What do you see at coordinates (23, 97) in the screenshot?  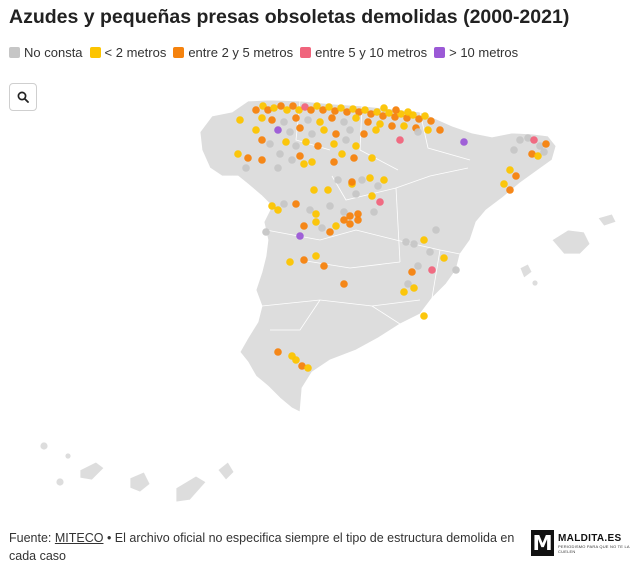 I see `search-button` at bounding box center [23, 97].